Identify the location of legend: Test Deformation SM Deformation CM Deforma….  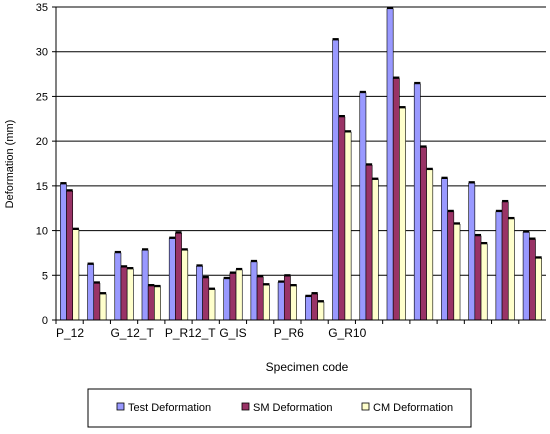
(279, 408).